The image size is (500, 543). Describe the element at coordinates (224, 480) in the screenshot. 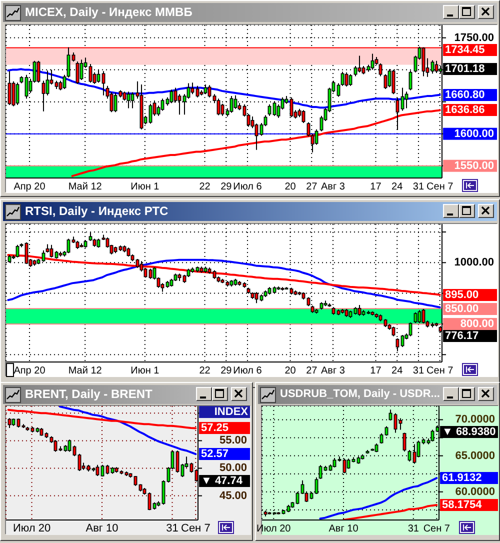

I see `annotation: ▼ 47.74` at that location.